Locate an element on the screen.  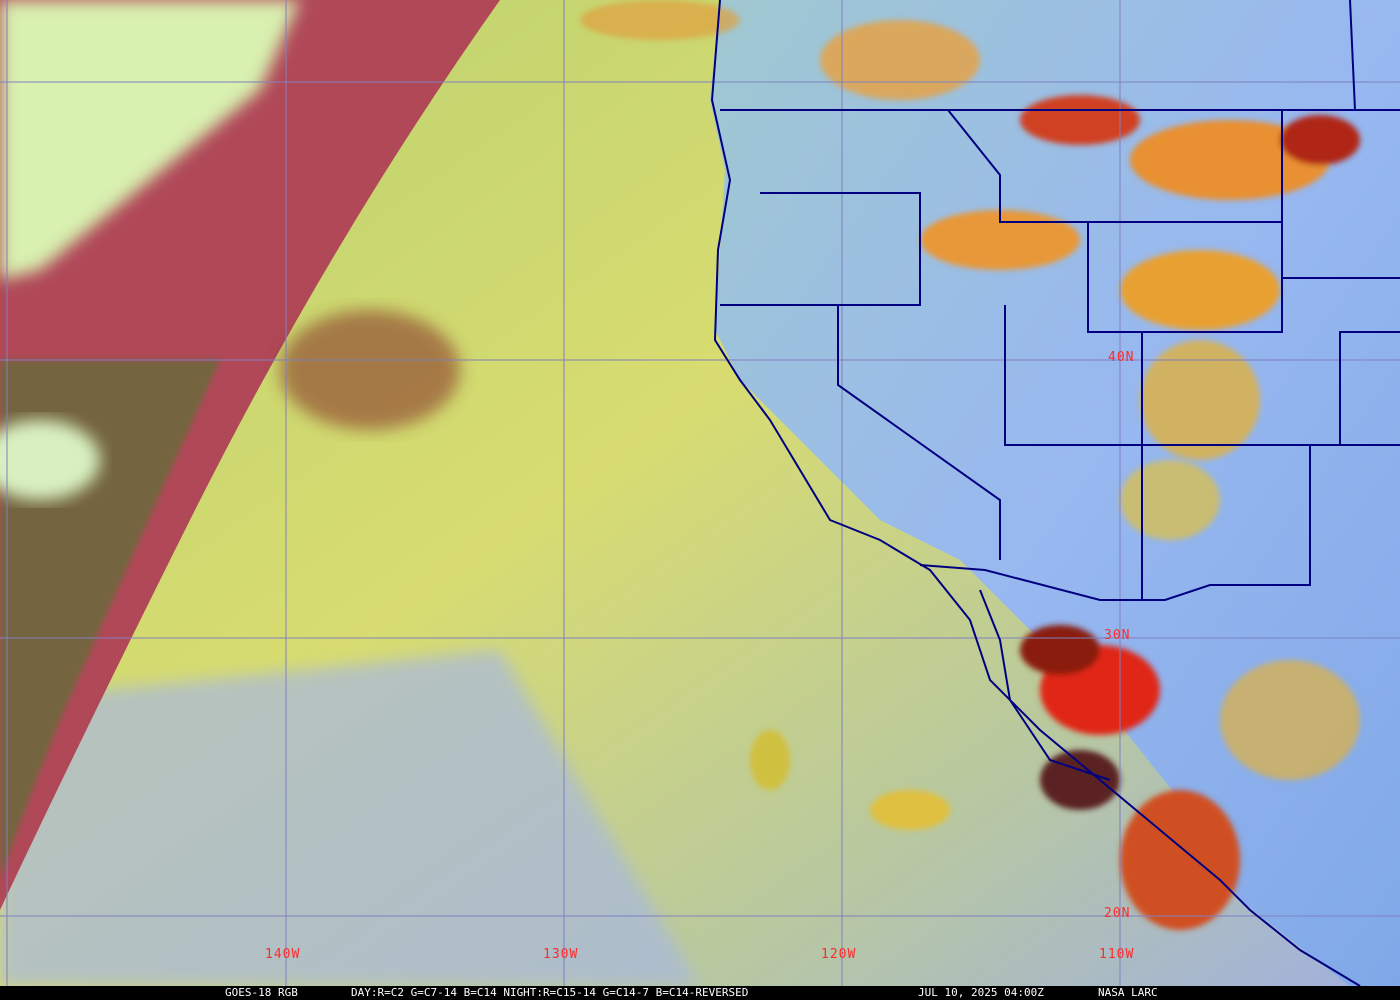
lat-label-20n: 20N is located at coordinates (1117, 913).